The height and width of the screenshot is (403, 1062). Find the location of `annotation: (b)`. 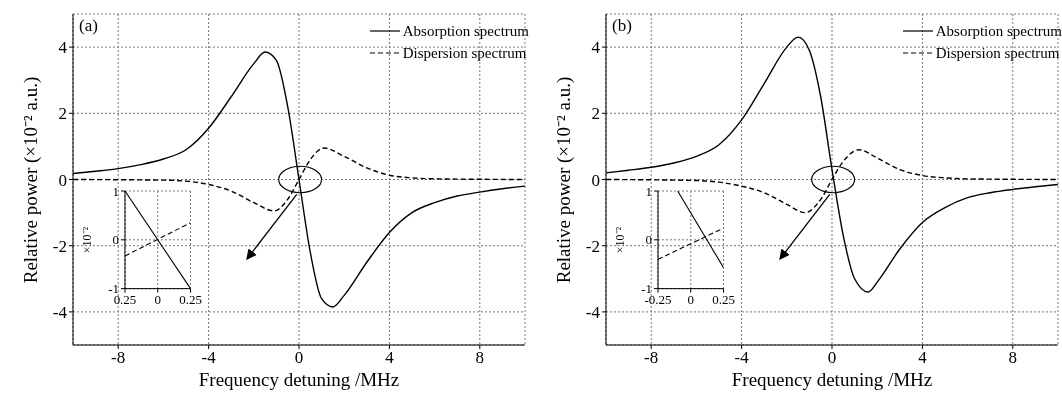

annotation: (b) is located at coordinates (622, 26).